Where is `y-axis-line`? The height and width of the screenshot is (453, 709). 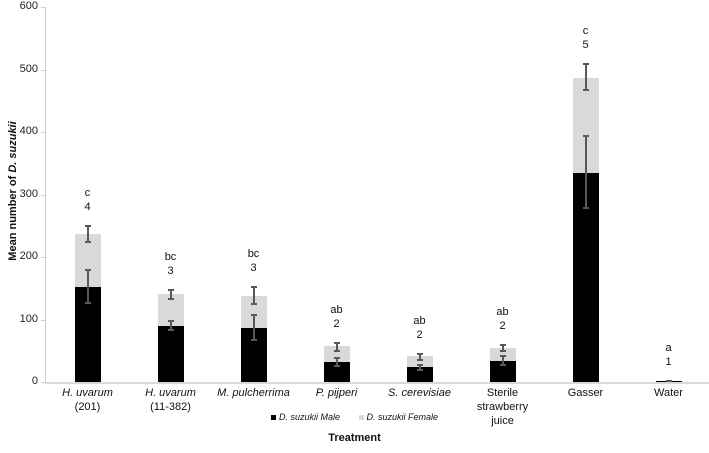 y-axis-line is located at coordinates (45, 195).